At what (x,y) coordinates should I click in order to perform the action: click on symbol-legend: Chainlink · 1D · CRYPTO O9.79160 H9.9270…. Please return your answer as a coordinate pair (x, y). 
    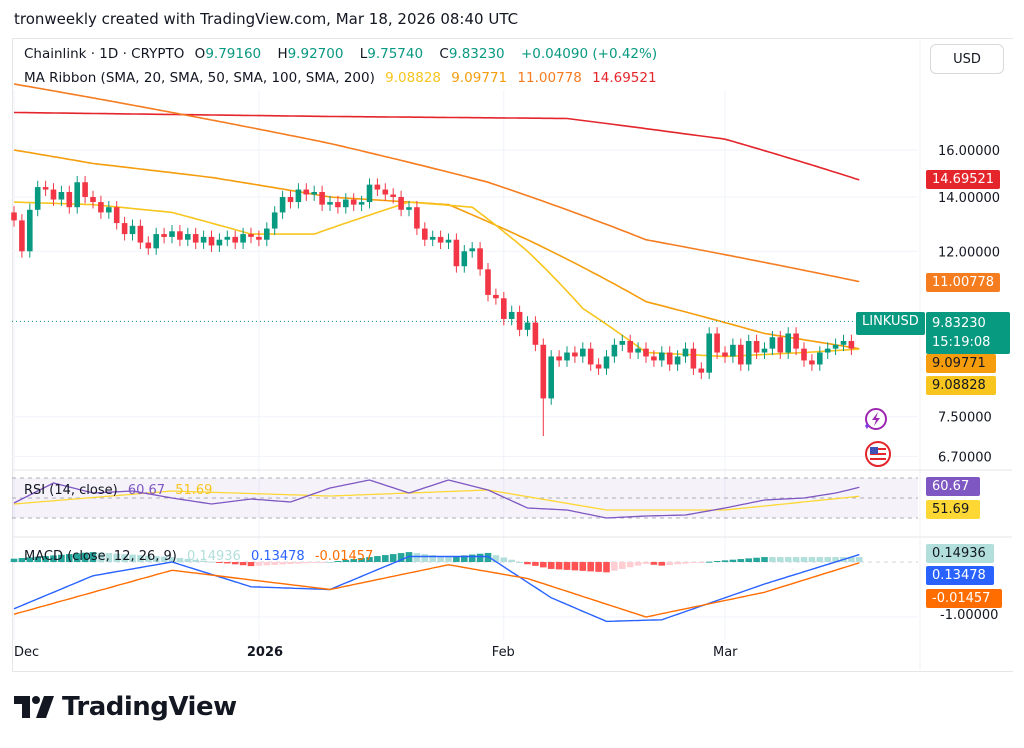
    Looking at the image, I should click on (343, 54).